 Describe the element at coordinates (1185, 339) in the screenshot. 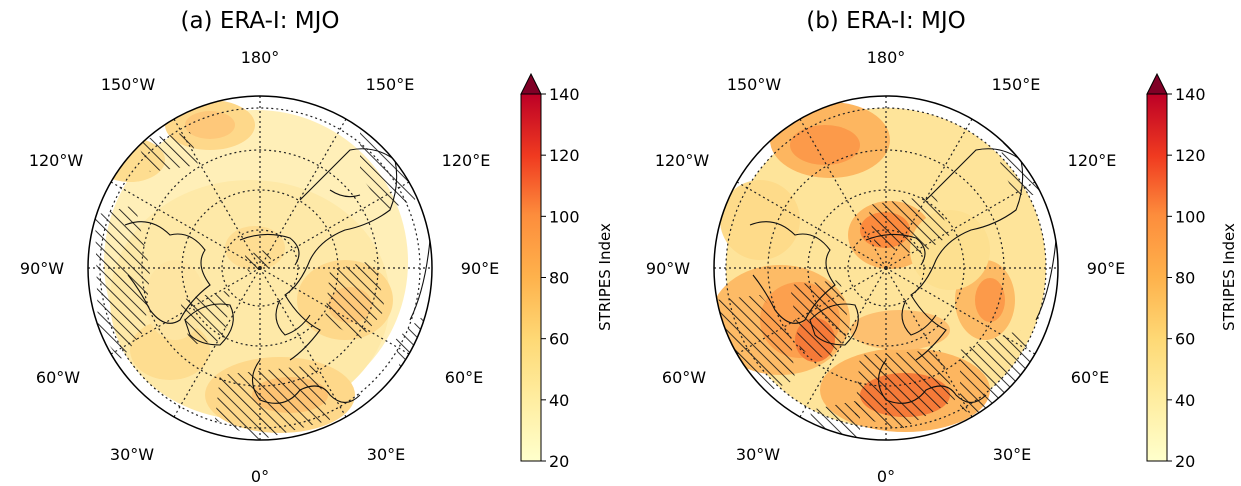

I see `panel-b-colorbar-tick-label: 60` at that location.